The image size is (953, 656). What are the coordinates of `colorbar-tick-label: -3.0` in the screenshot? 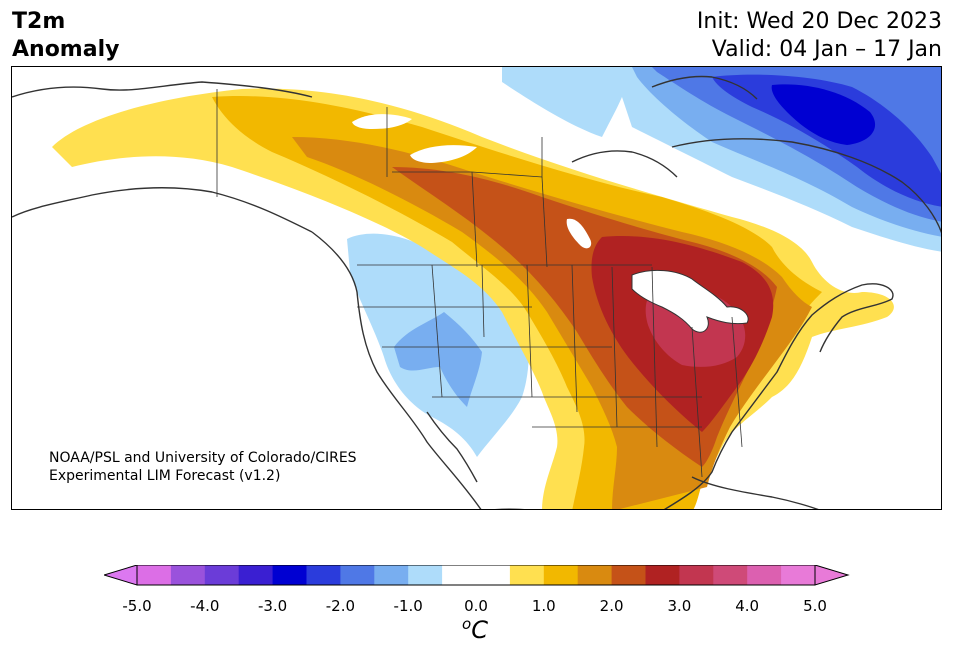 It's located at (272, 606).